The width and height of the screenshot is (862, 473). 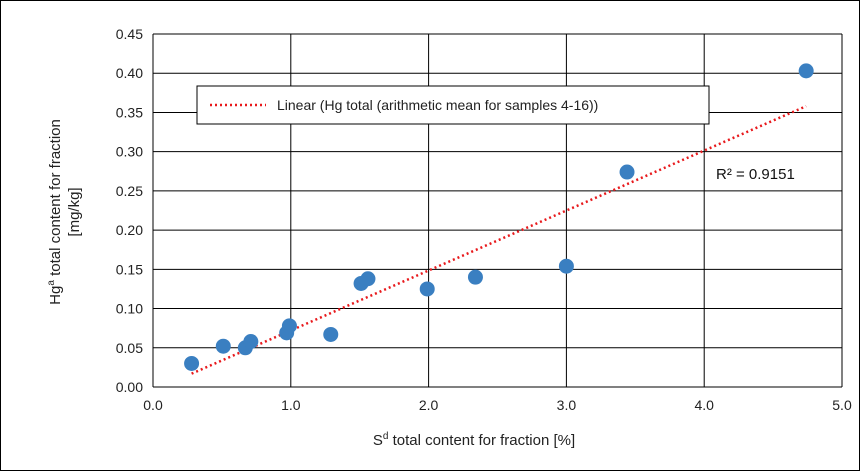 What do you see at coordinates (129, 191) in the screenshot?
I see `y-tick-label: 0.25` at bounding box center [129, 191].